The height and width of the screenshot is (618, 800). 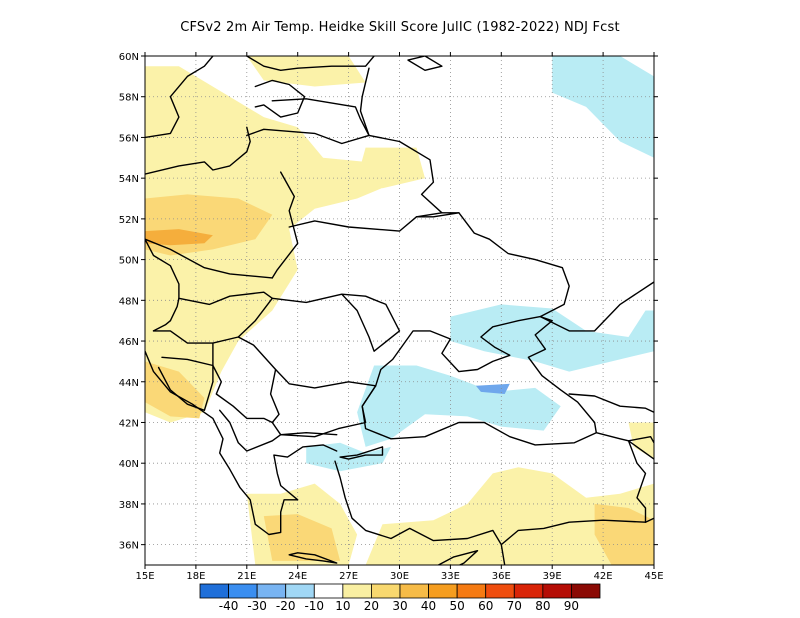 I want to click on coastline-blacksea, so click(x=479, y=380).